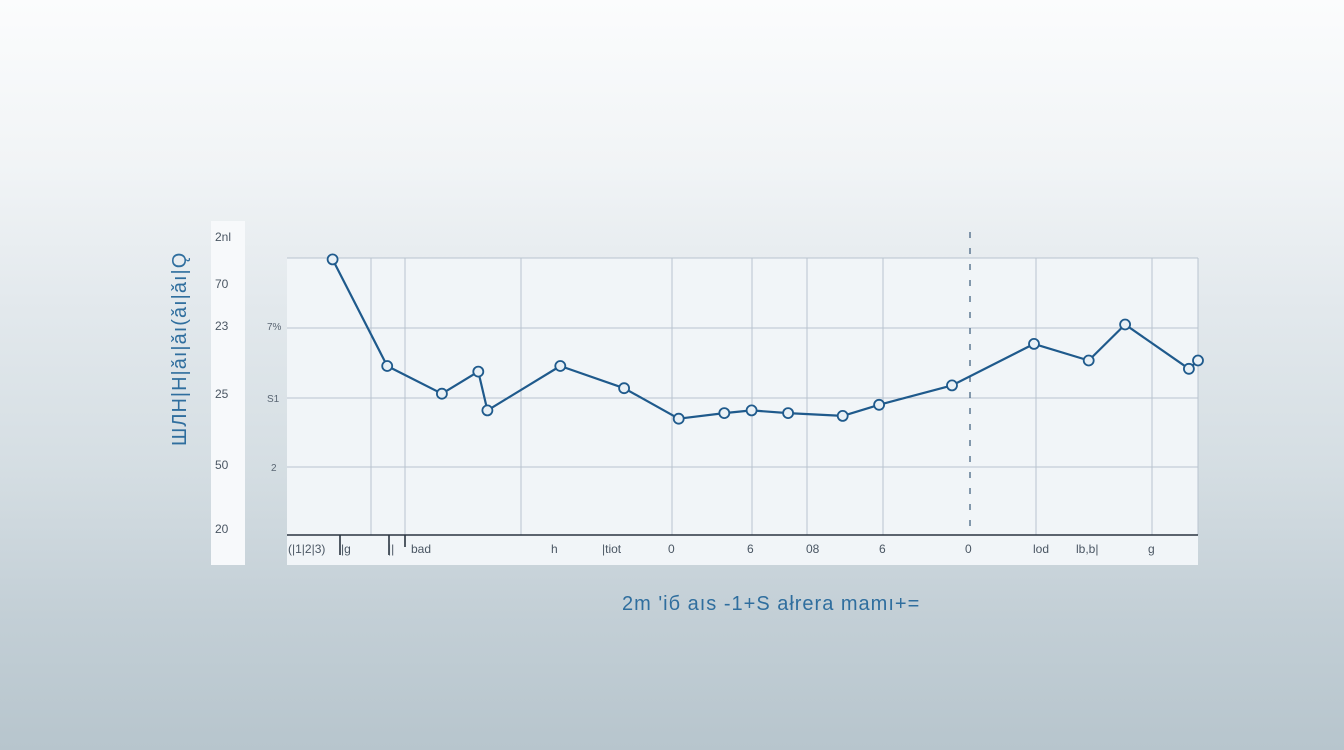 The image size is (1344, 750). I want to click on y-tick-label: 20, so click(222, 529).